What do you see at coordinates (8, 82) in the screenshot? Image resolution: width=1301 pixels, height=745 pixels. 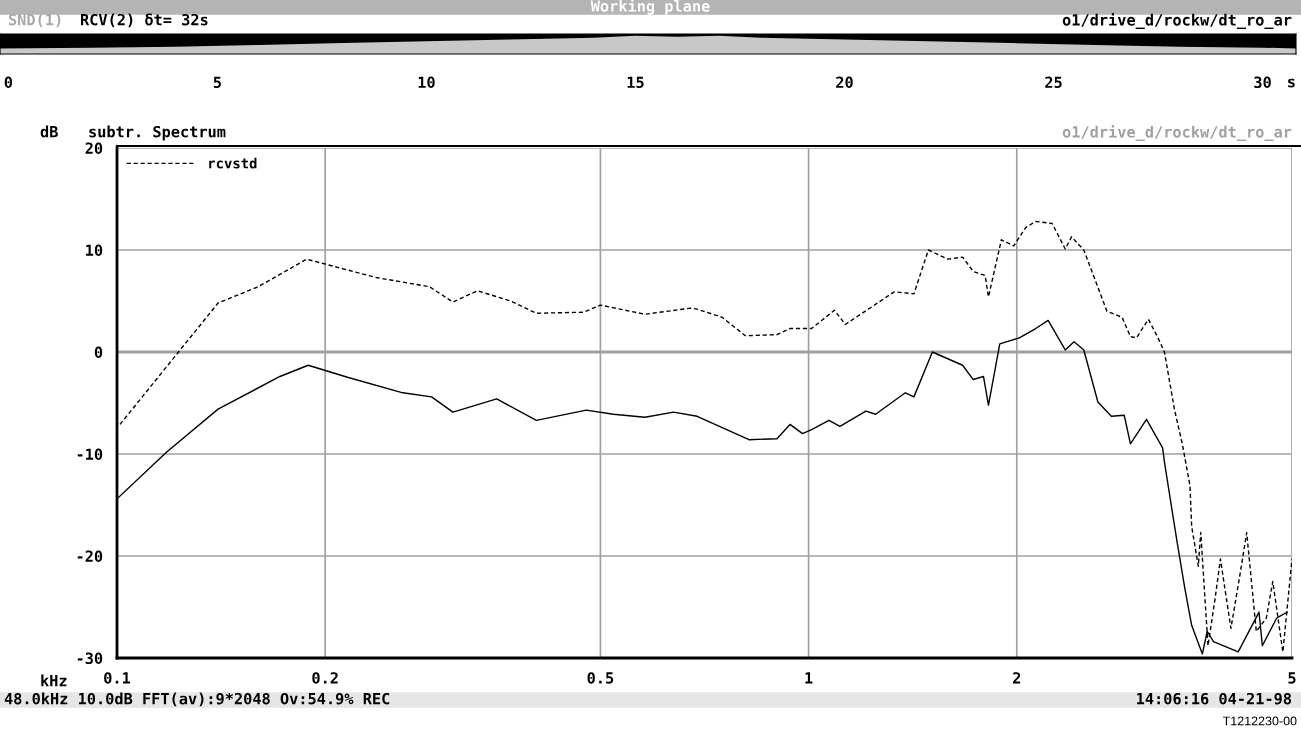 I see `x-tick-label: 0` at bounding box center [8, 82].